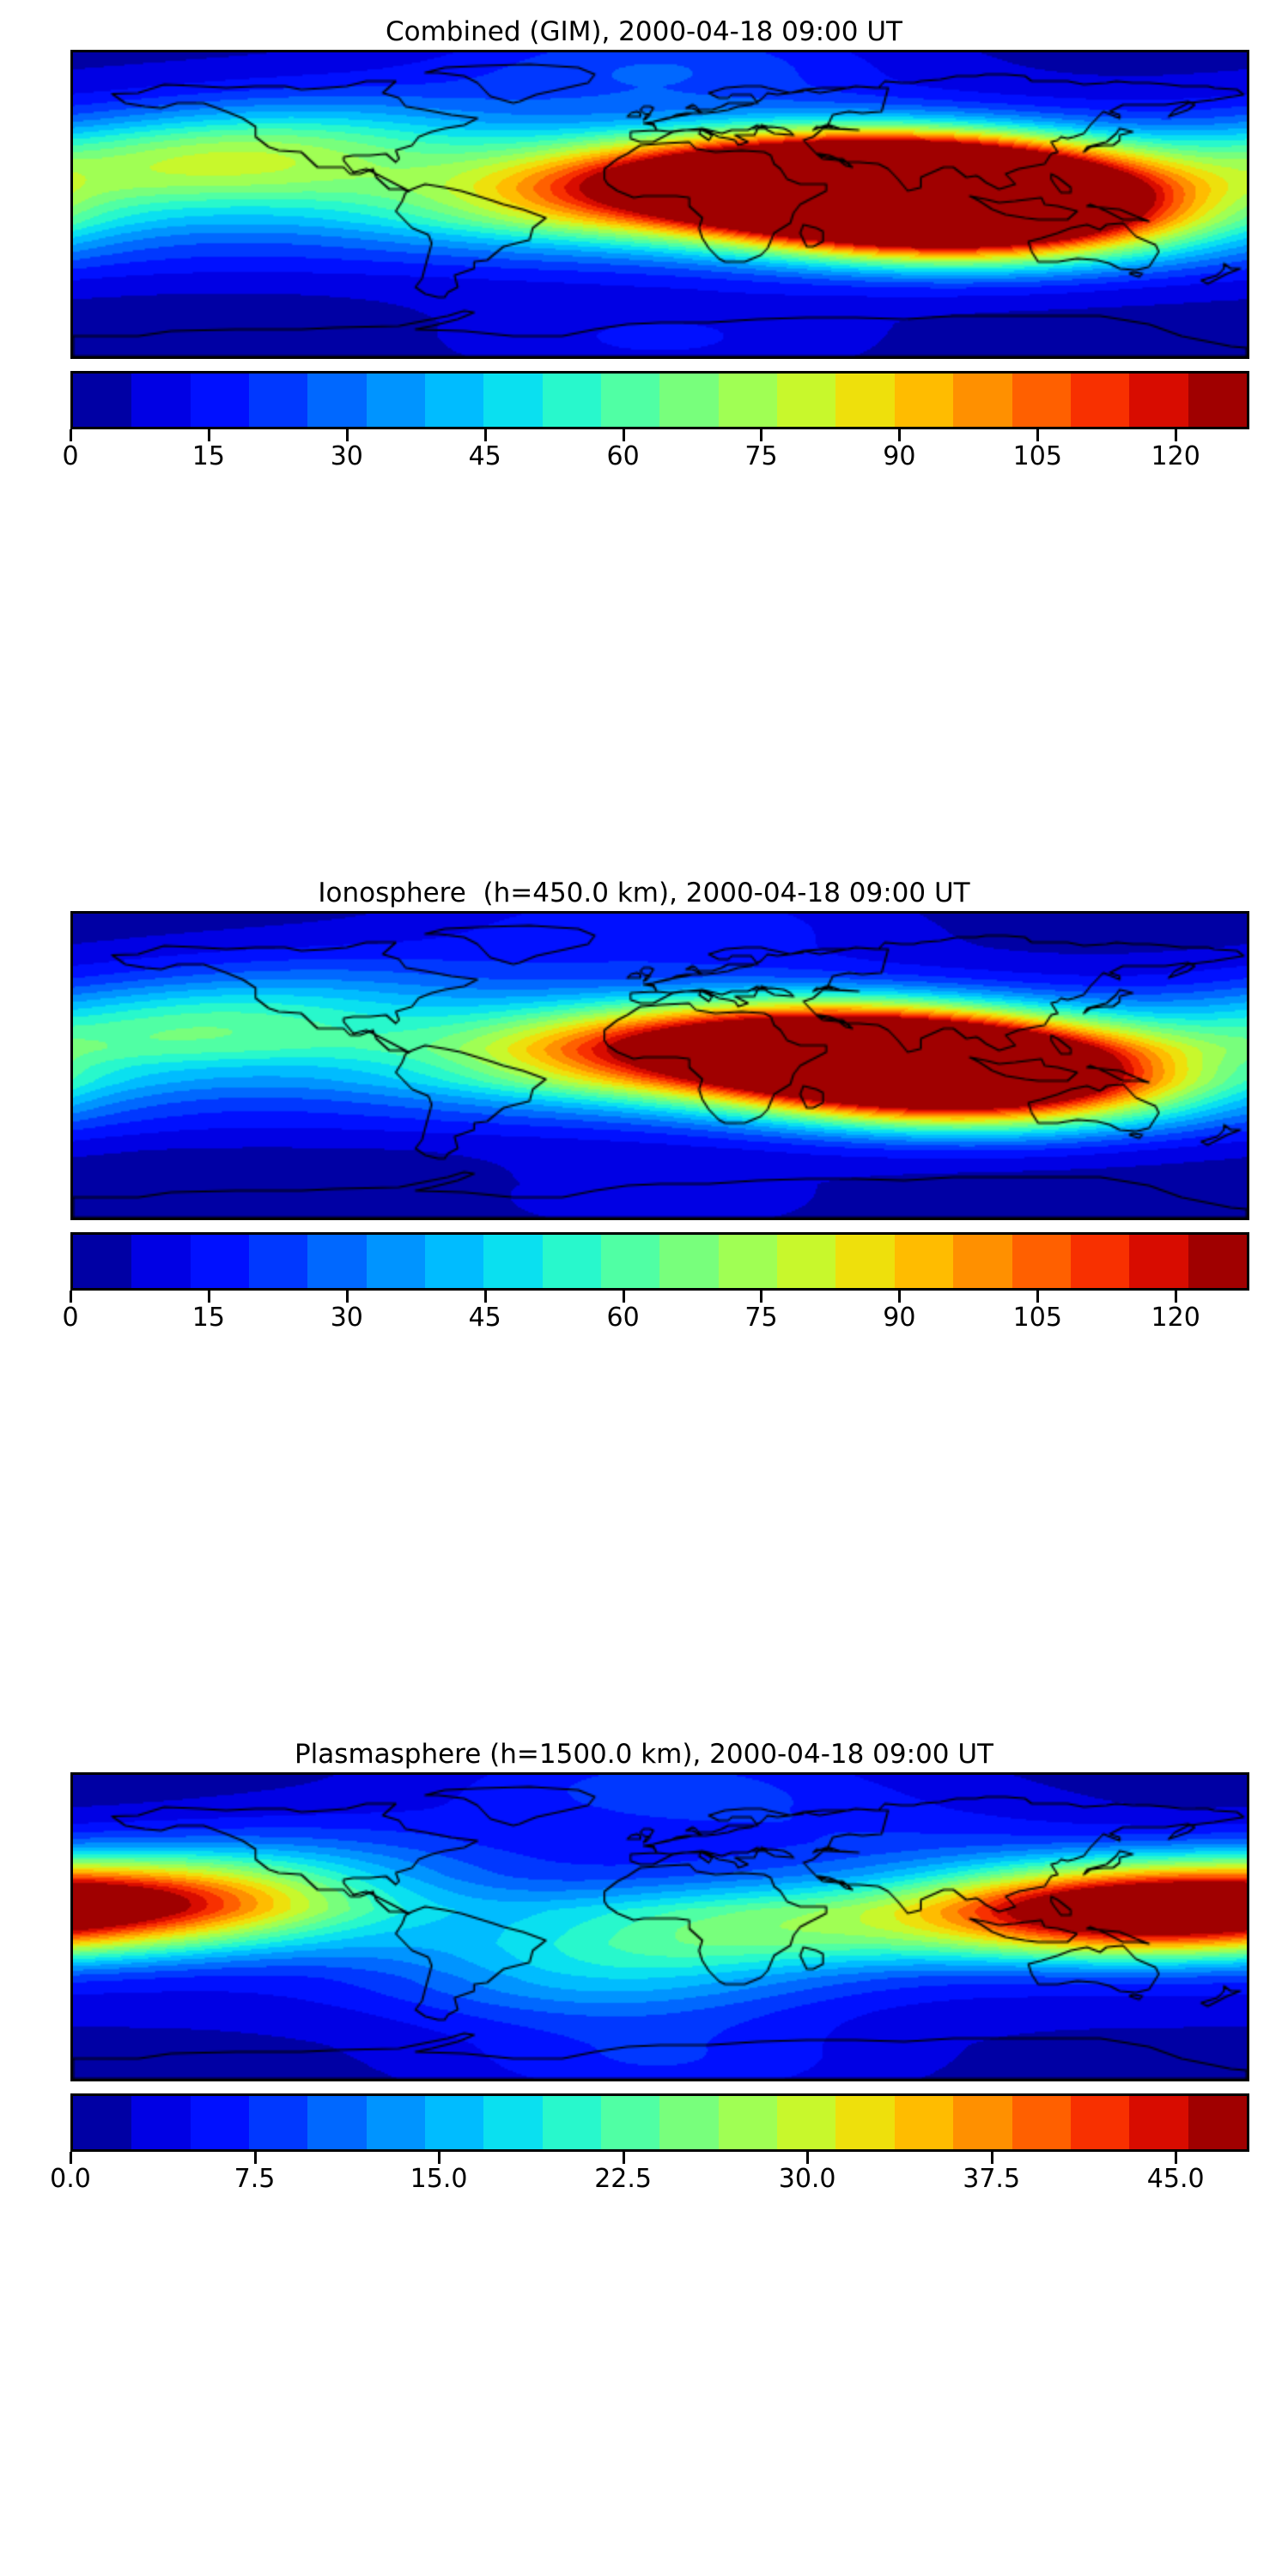 Image resolution: width=1288 pixels, height=2576 pixels. I want to click on colorbar-ticks-combined, so click(660, 435).